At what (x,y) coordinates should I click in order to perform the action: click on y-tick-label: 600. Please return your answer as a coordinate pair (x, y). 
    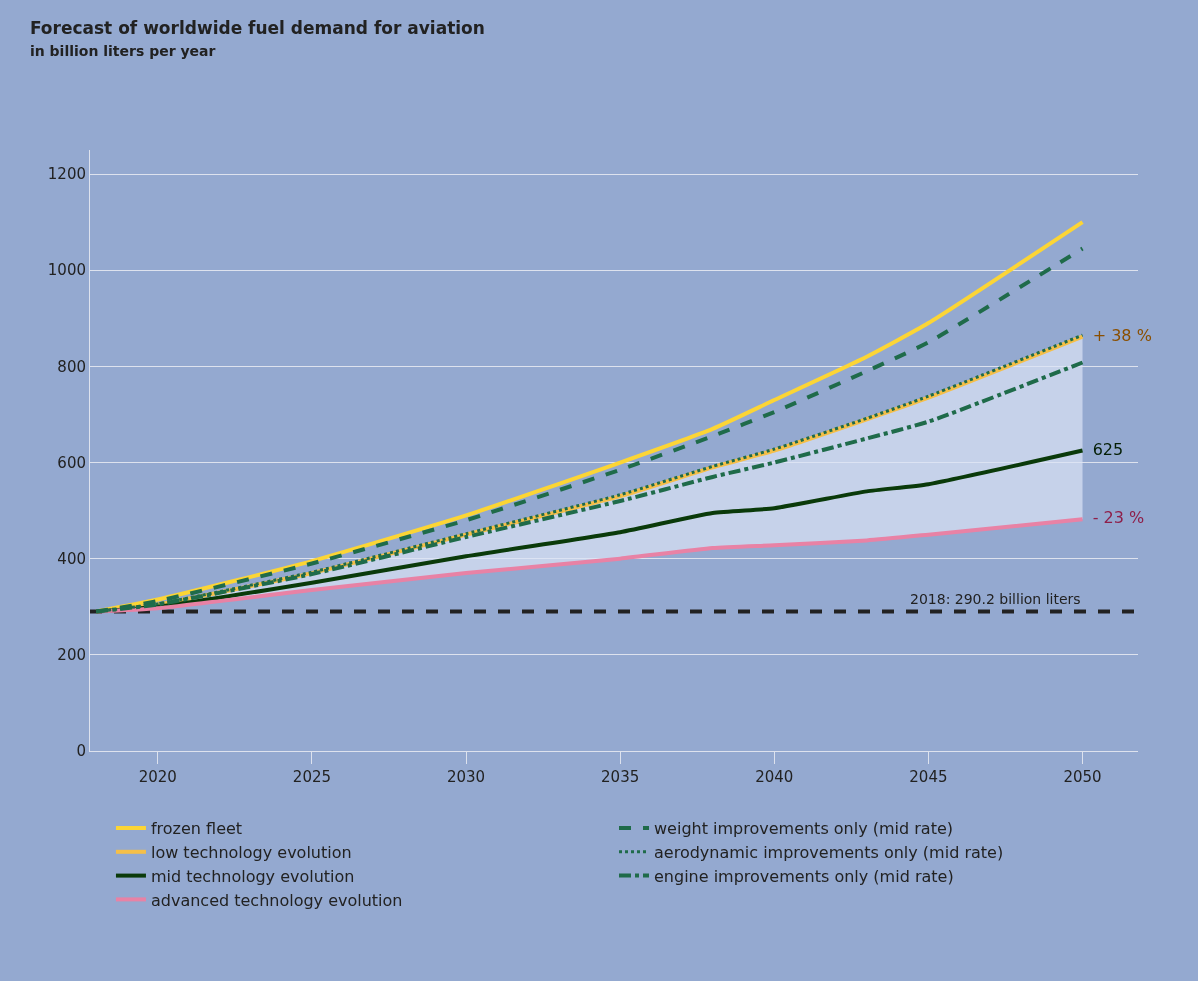
    Looking at the image, I should click on (71, 462).